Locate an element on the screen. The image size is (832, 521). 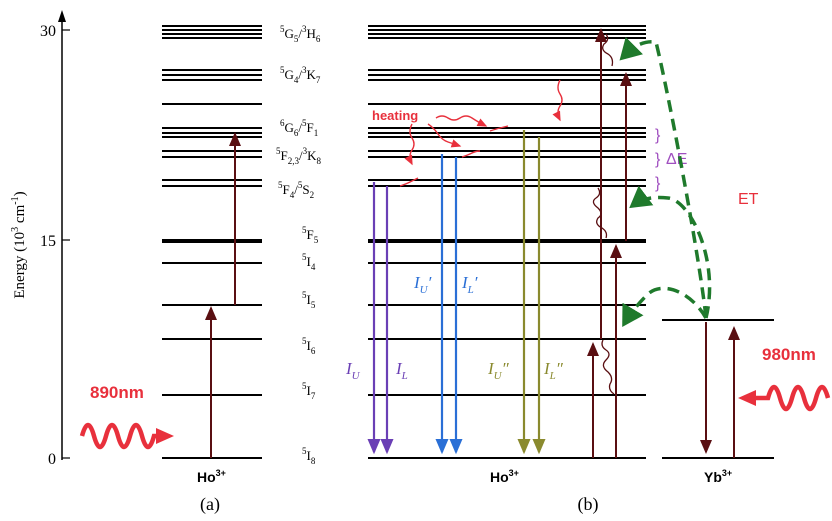
level-label-i8: 5I8 is located at coordinates (309, 456).